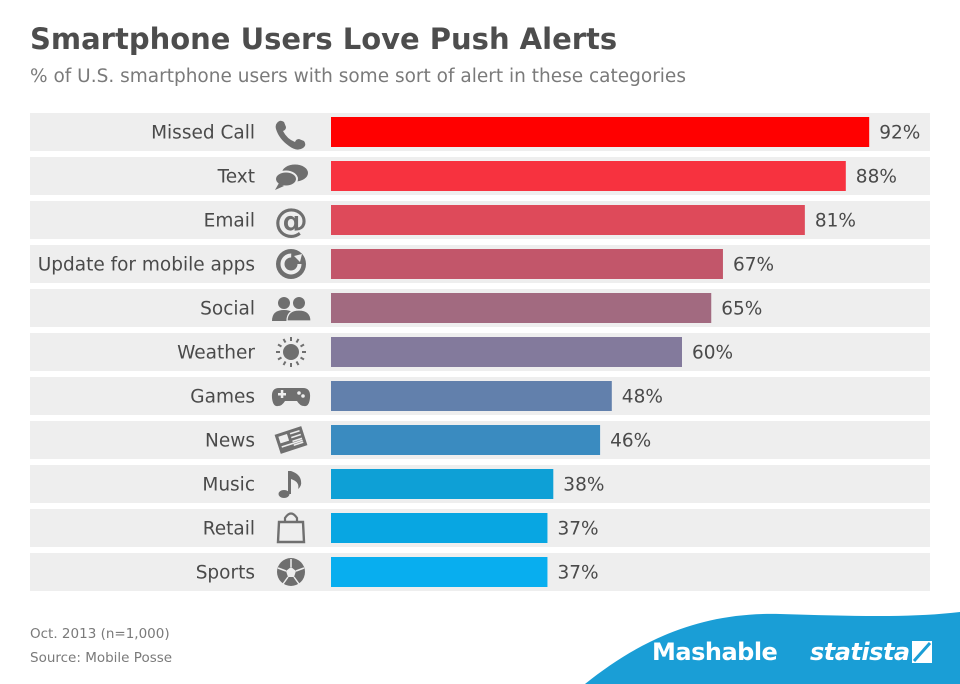  What do you see at coordinates (229, 221) in the screenshot?
I see `category-label: Email` at bounding box center [229, 221].